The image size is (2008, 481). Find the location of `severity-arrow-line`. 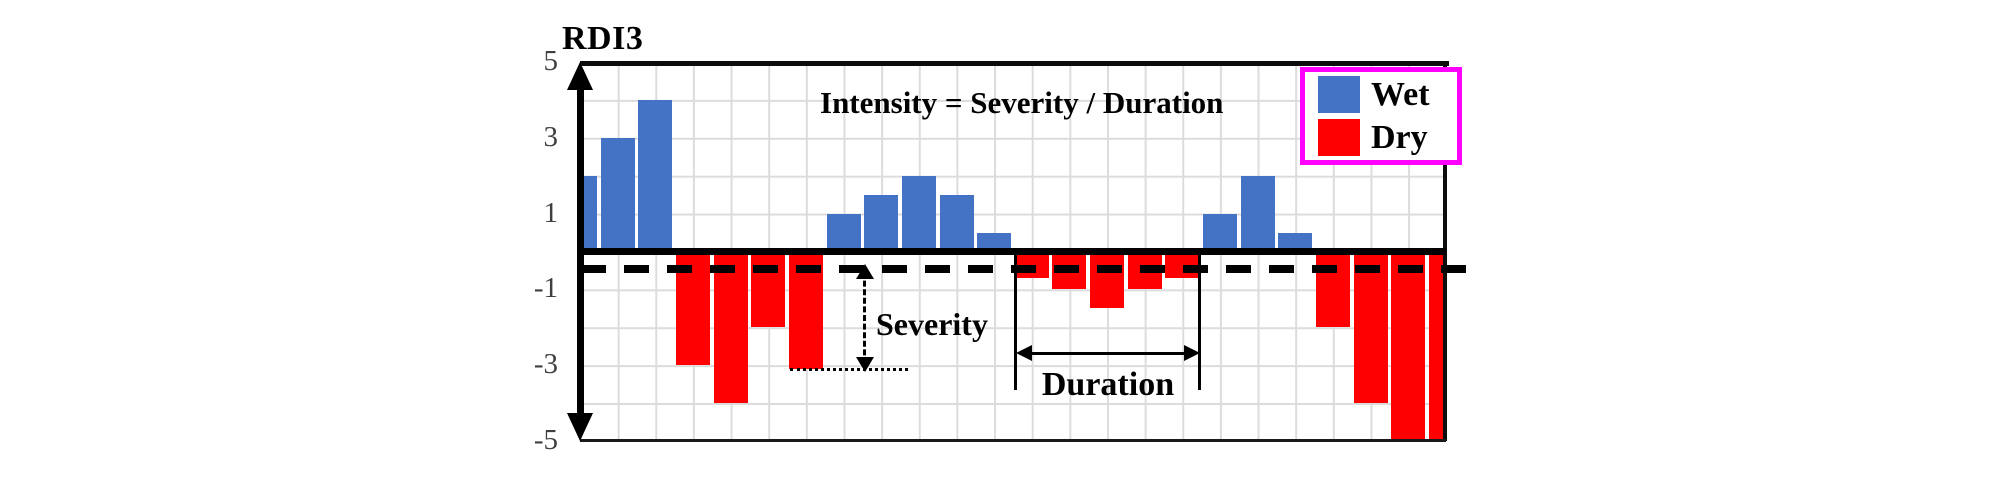

severity-arrow-line is located at coordinates (864, 318).